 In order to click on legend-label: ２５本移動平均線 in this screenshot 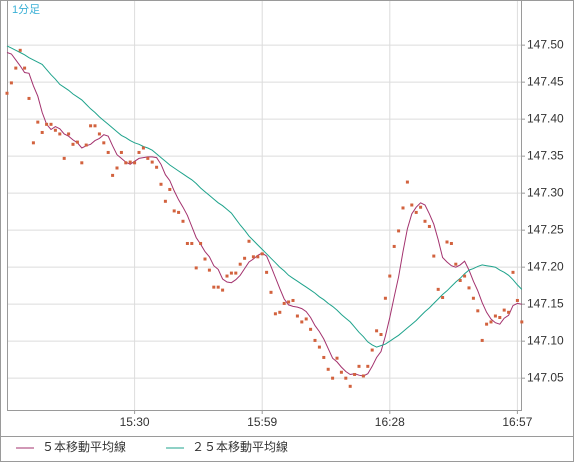, I will do `click(240, 446)`.